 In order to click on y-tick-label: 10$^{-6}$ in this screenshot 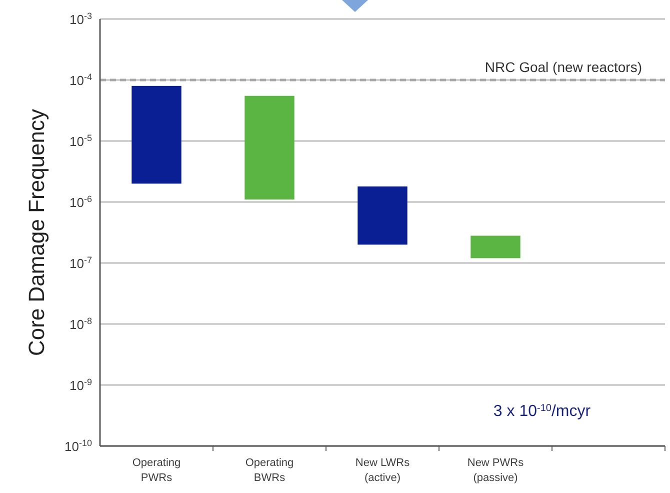, I will do `click(81, 202)`.